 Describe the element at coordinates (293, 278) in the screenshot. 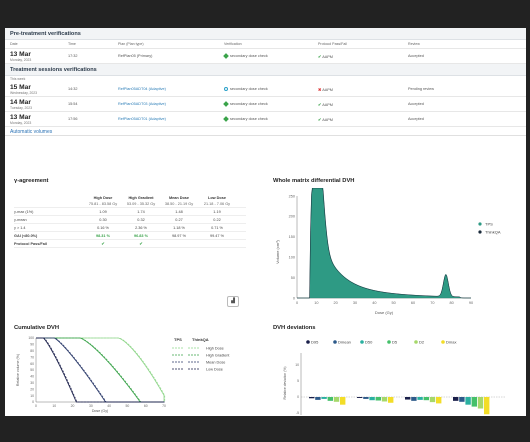

I see `y-tick-label: 50` at that location.